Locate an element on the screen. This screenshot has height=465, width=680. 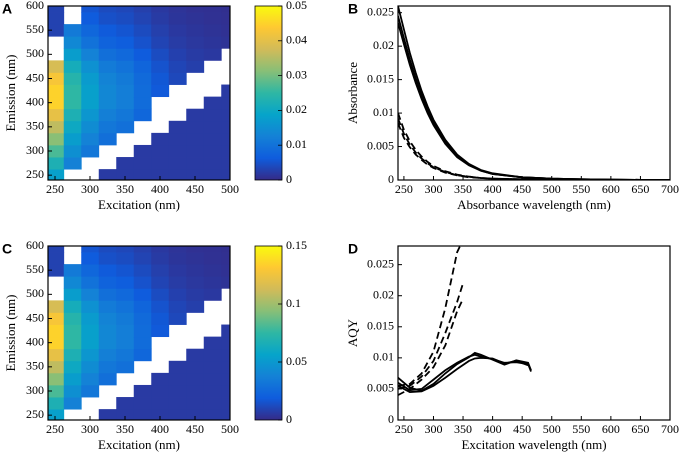
x-axis-label: Excitation (nm) is located at coordinates (139, 204).